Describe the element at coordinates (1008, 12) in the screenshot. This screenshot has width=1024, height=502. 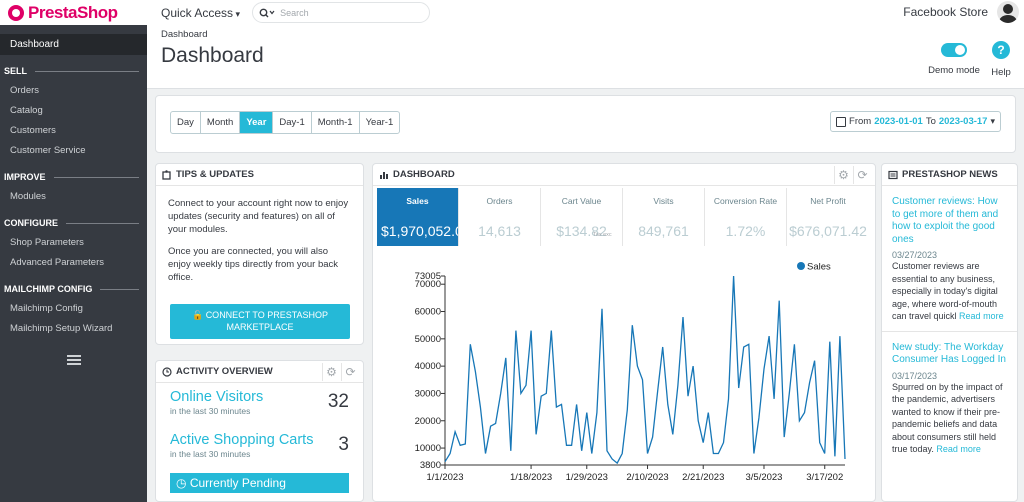
I see `avatar` at that location.